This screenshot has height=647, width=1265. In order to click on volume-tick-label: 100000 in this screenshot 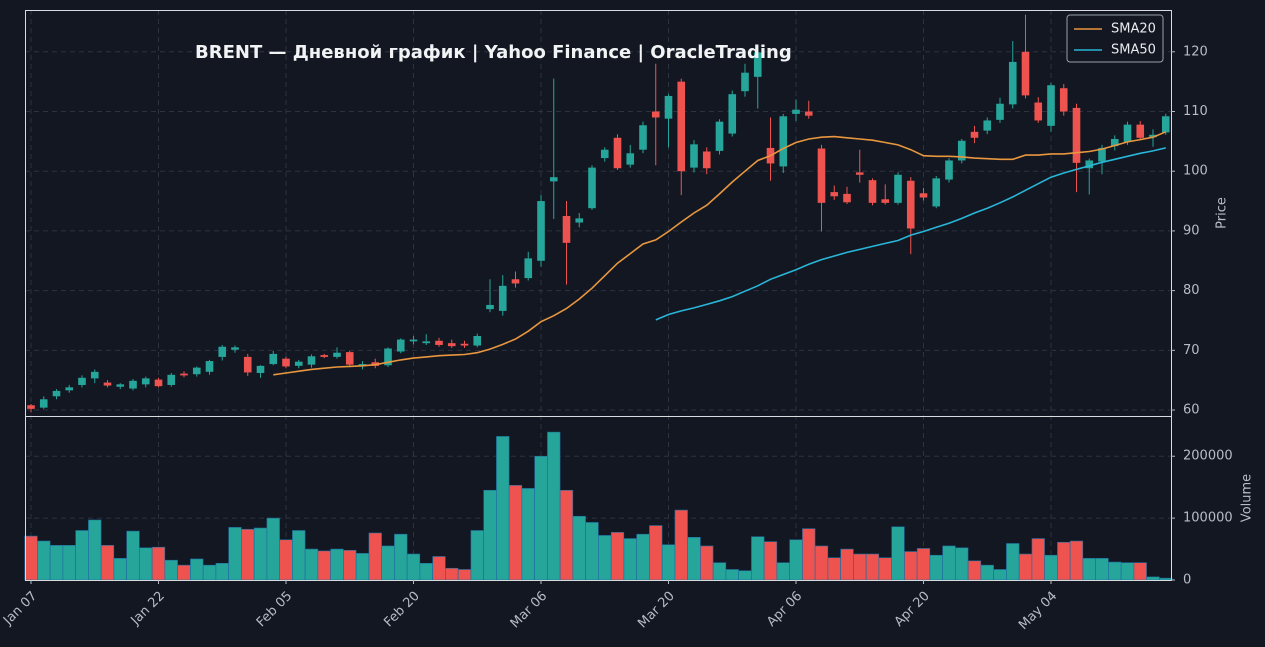, I will do `click(1208, 518)`.